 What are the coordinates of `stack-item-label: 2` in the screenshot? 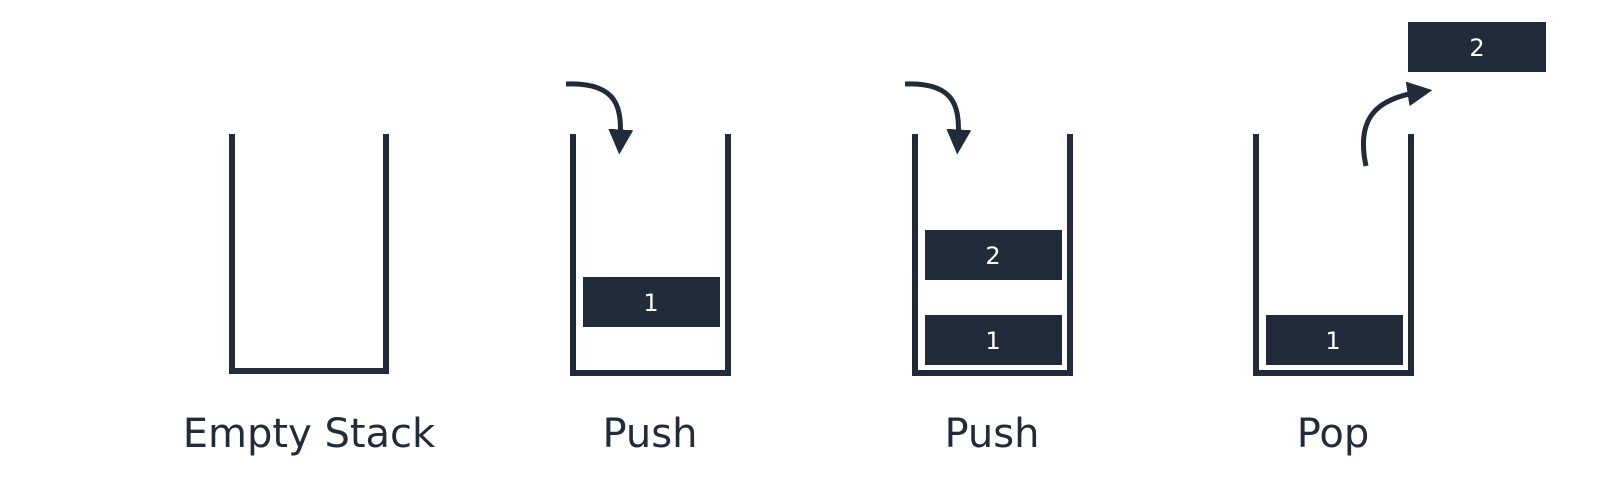 It's located at (992, 256).